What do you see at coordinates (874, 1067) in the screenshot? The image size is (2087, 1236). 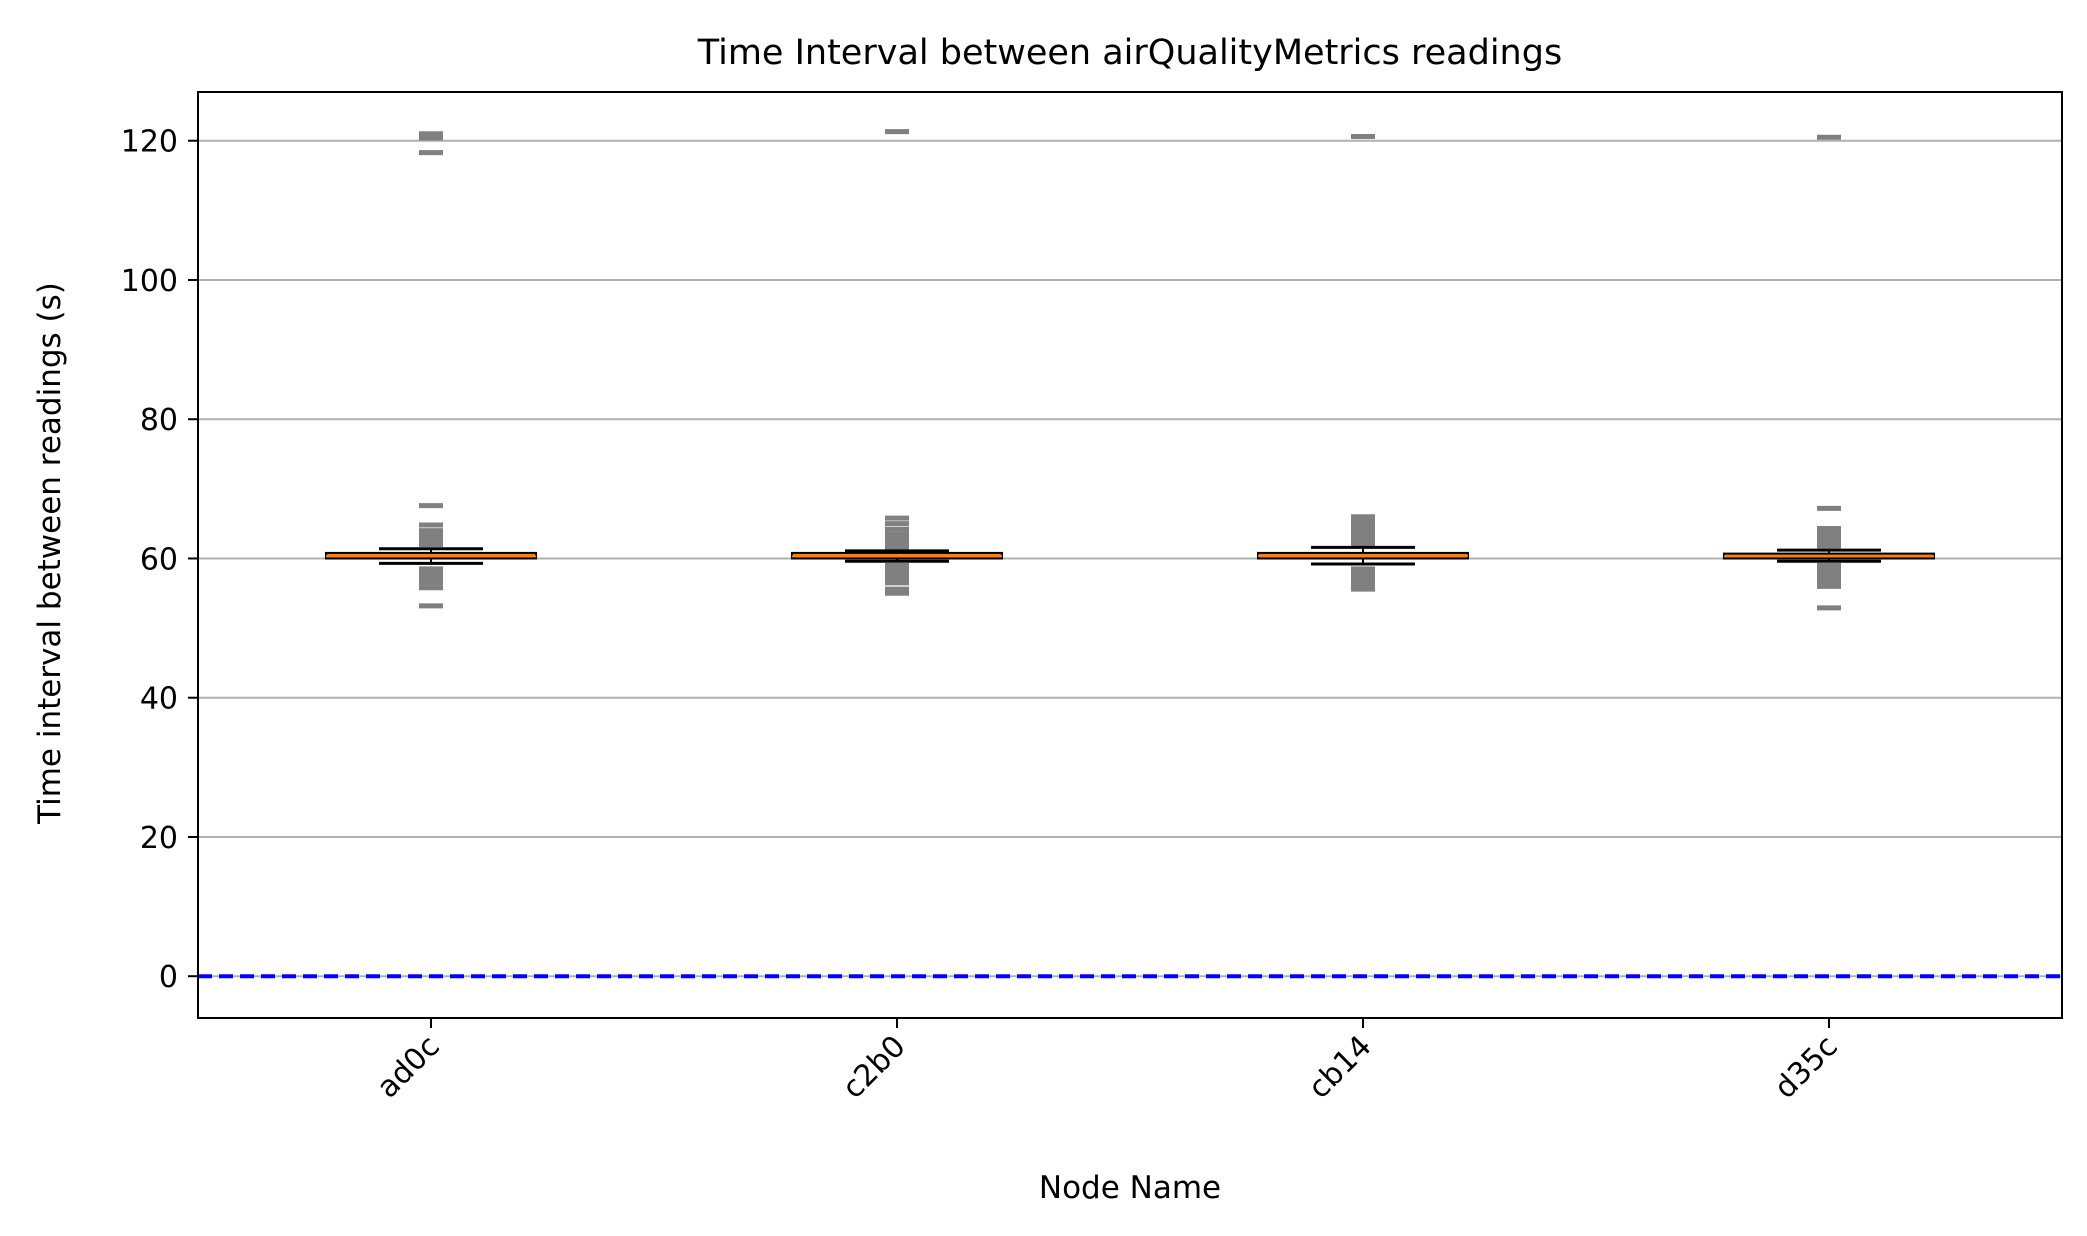 I see `x-tick-label: c2b0` at bounding box center [874, 1067].